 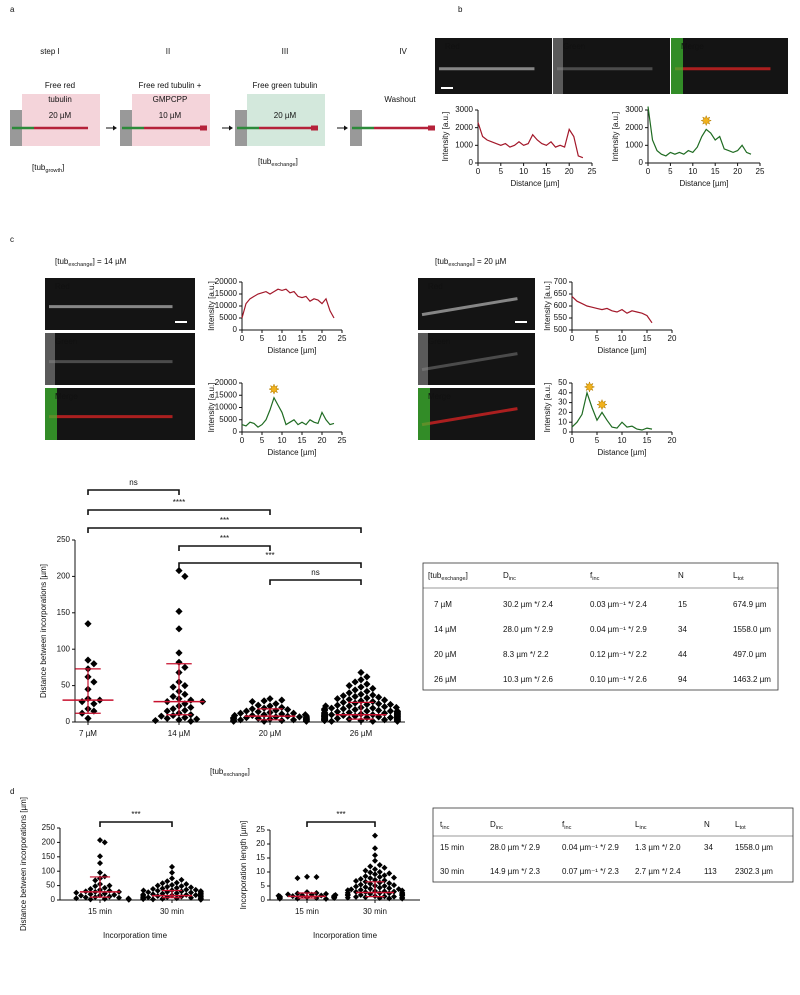 What do you see at coordinates (658, 847) in the screenshot?
I see `table-cell: 1.3 µm */ 2.0` at bounding box center [658, 847].